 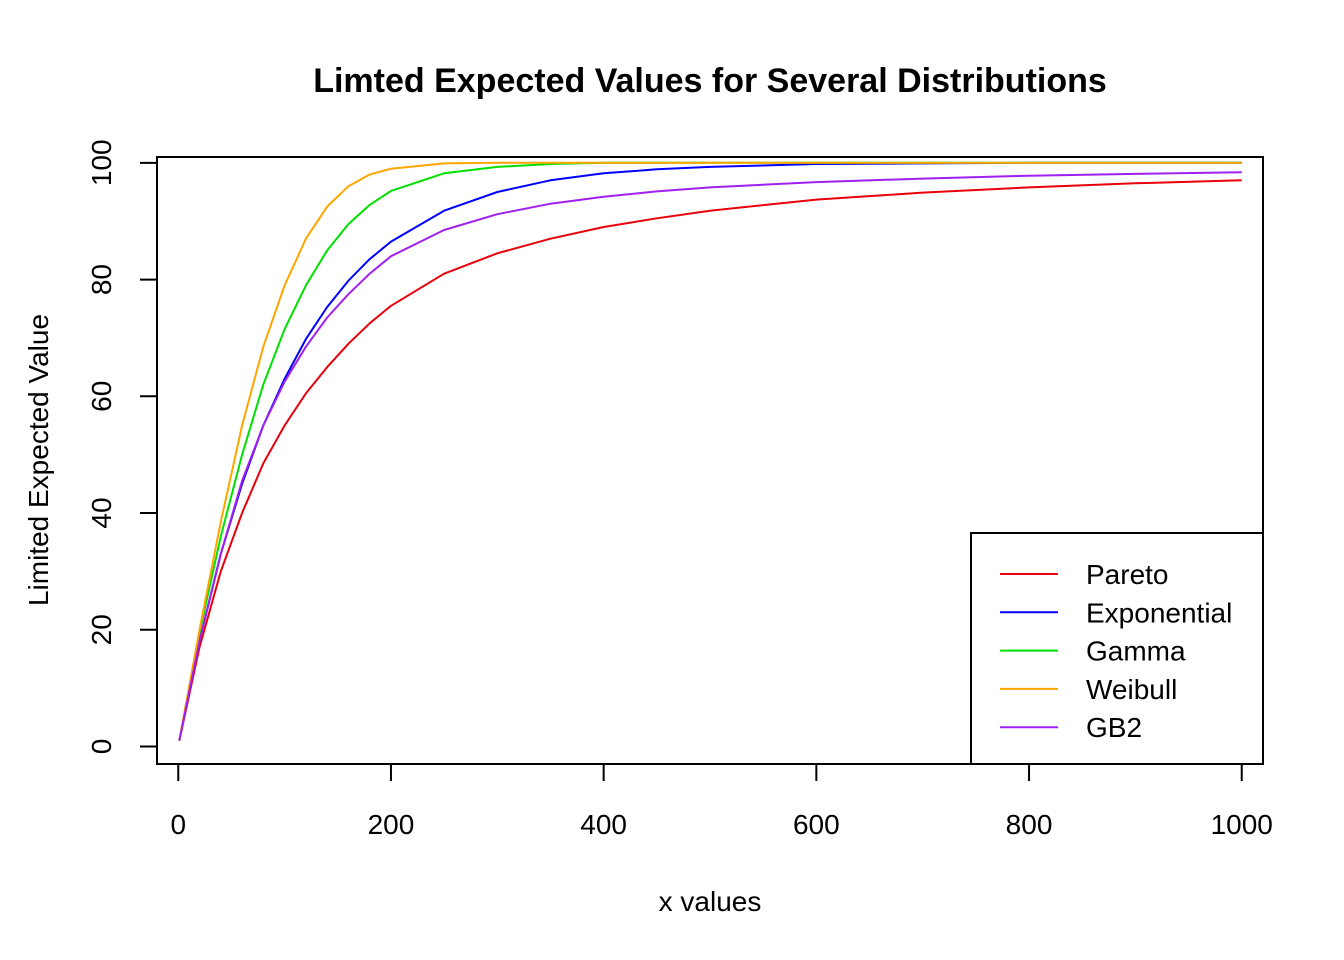 I want to click on y-tick-label: 20, so click(x=101, y=629).